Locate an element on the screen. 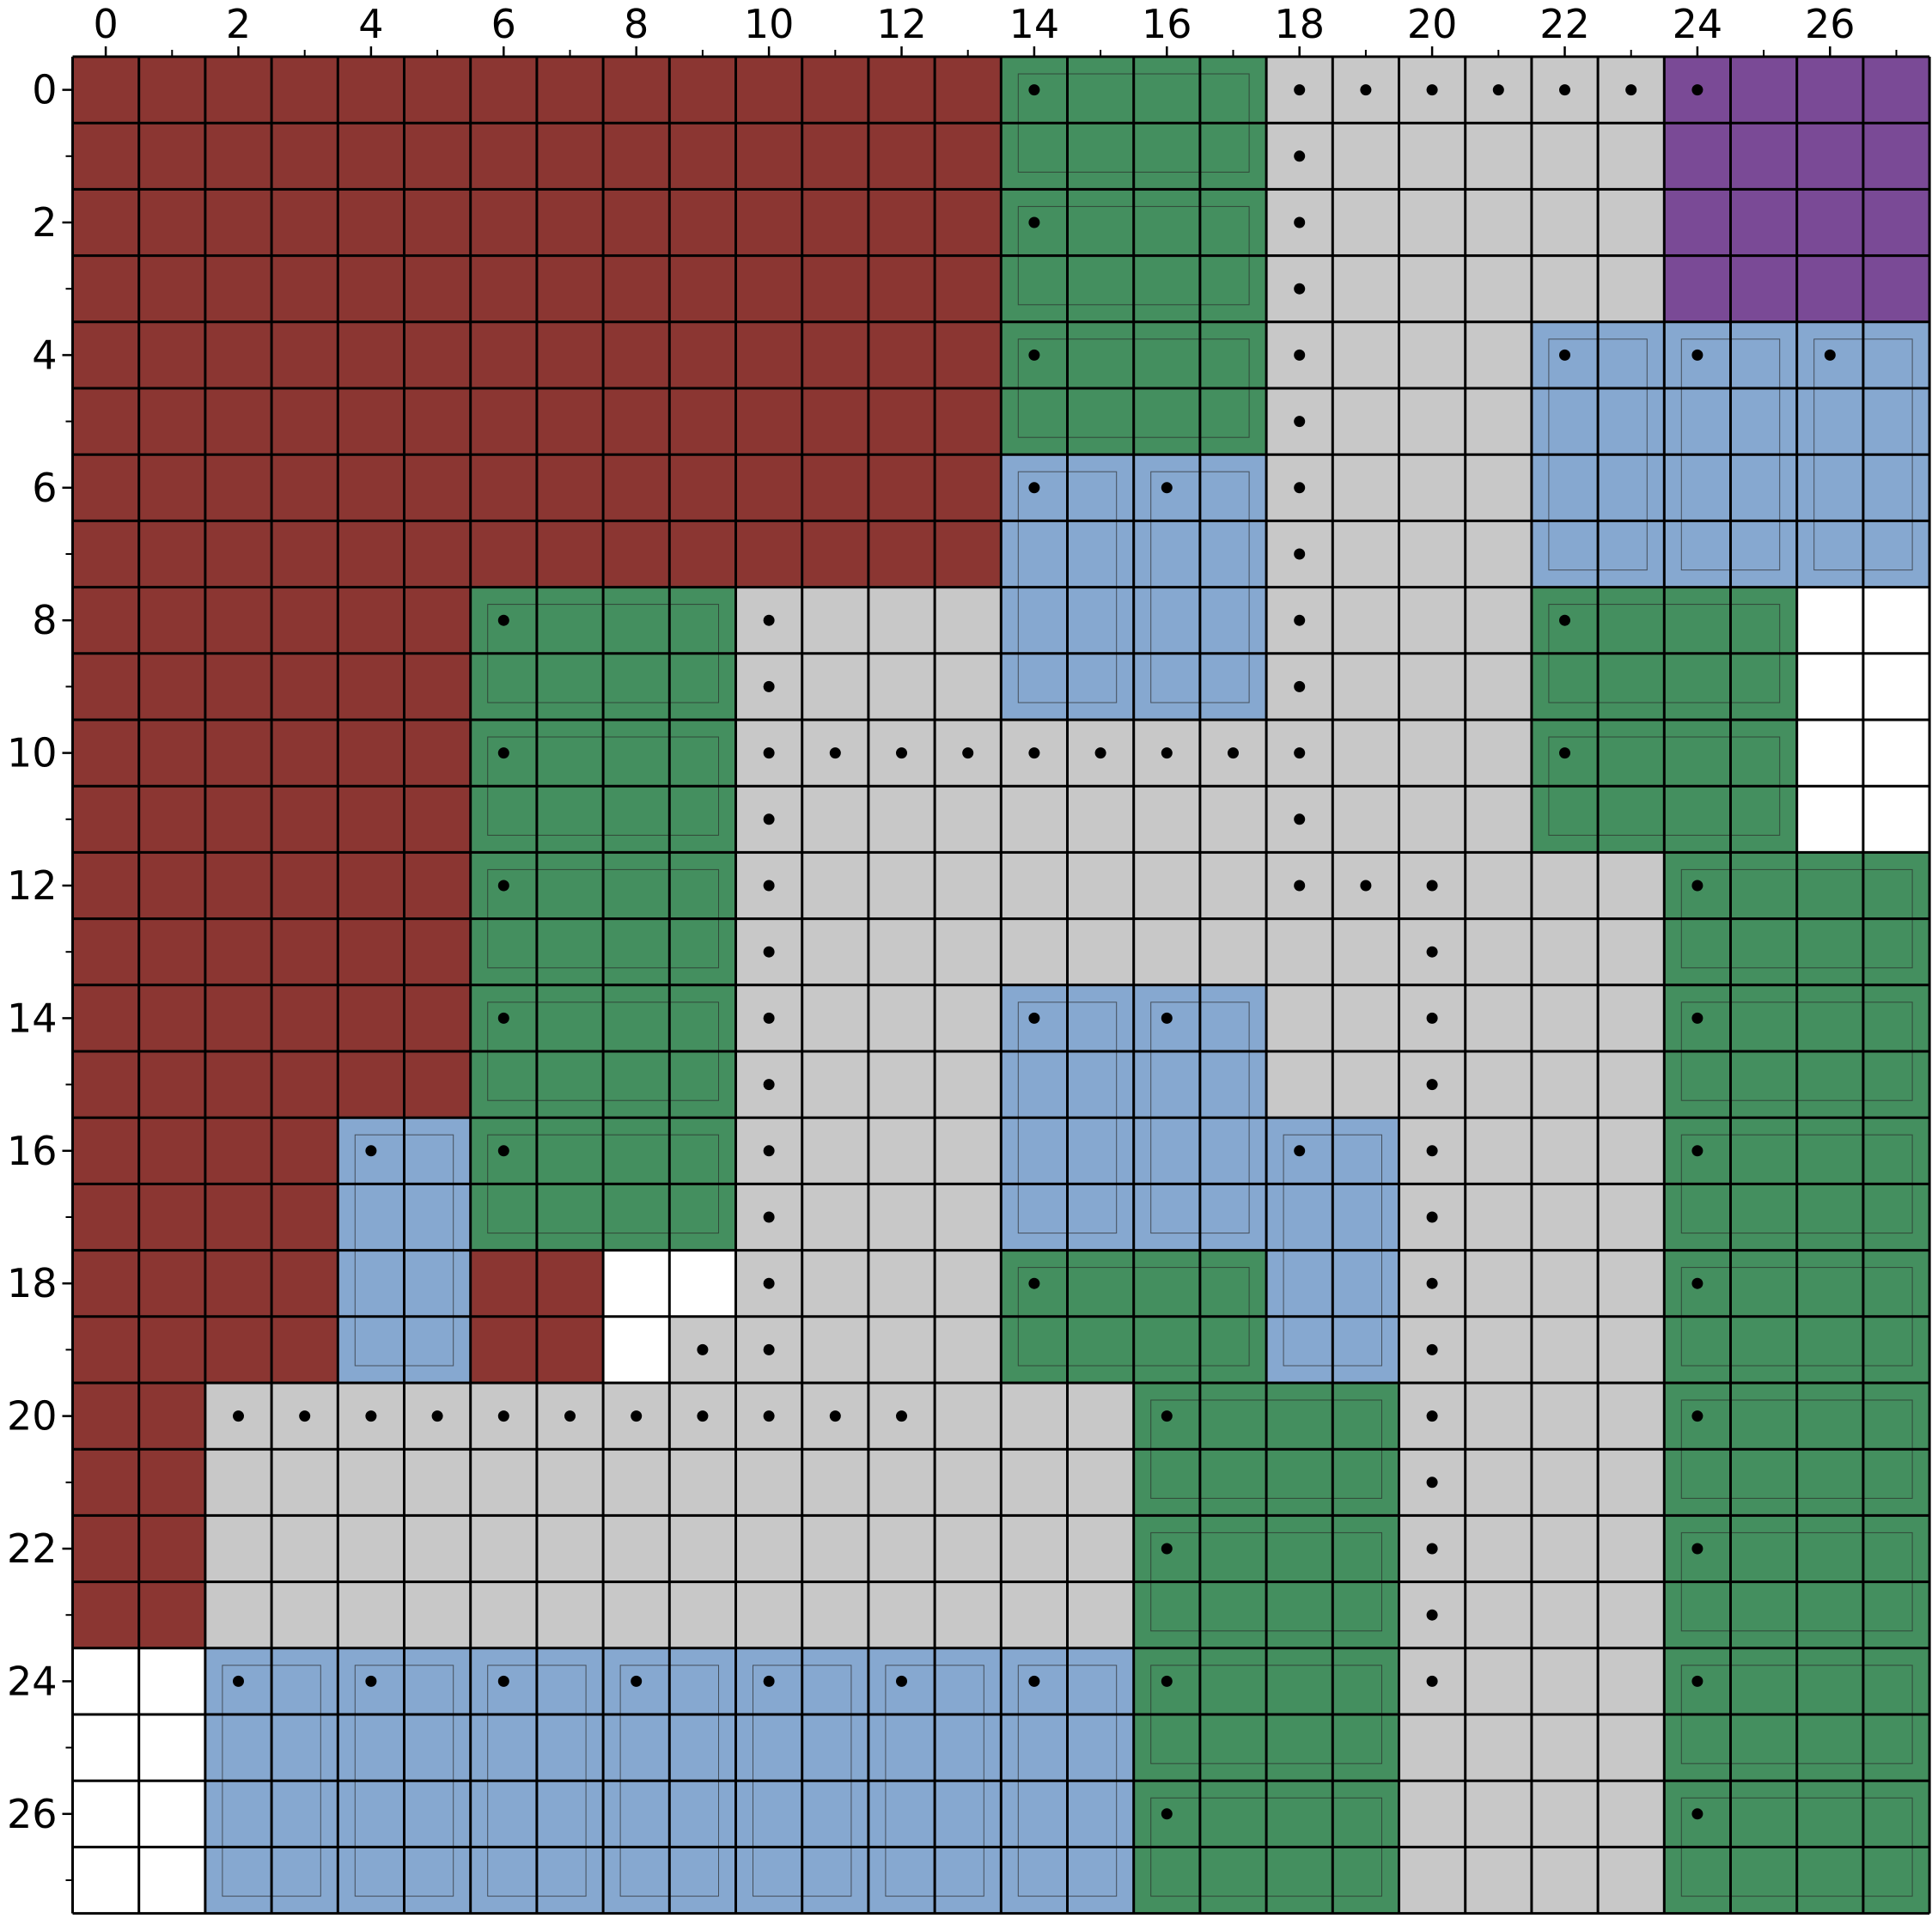  y-tick-label: 8 is located at coordinates (44, 620).